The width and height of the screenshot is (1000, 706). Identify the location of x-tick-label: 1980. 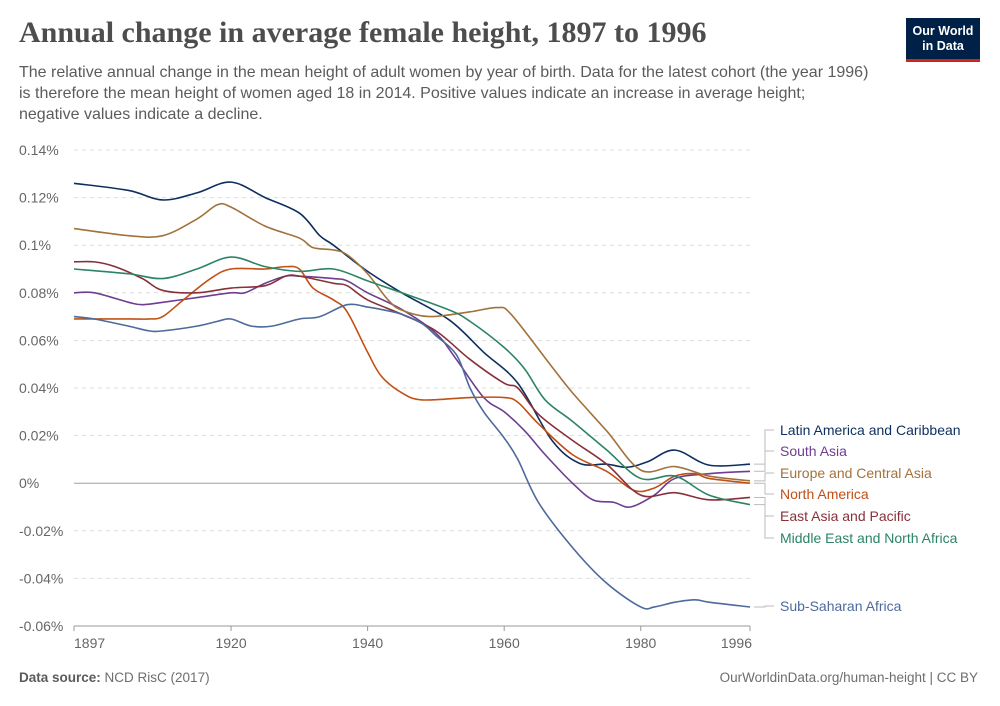
(640, 643).